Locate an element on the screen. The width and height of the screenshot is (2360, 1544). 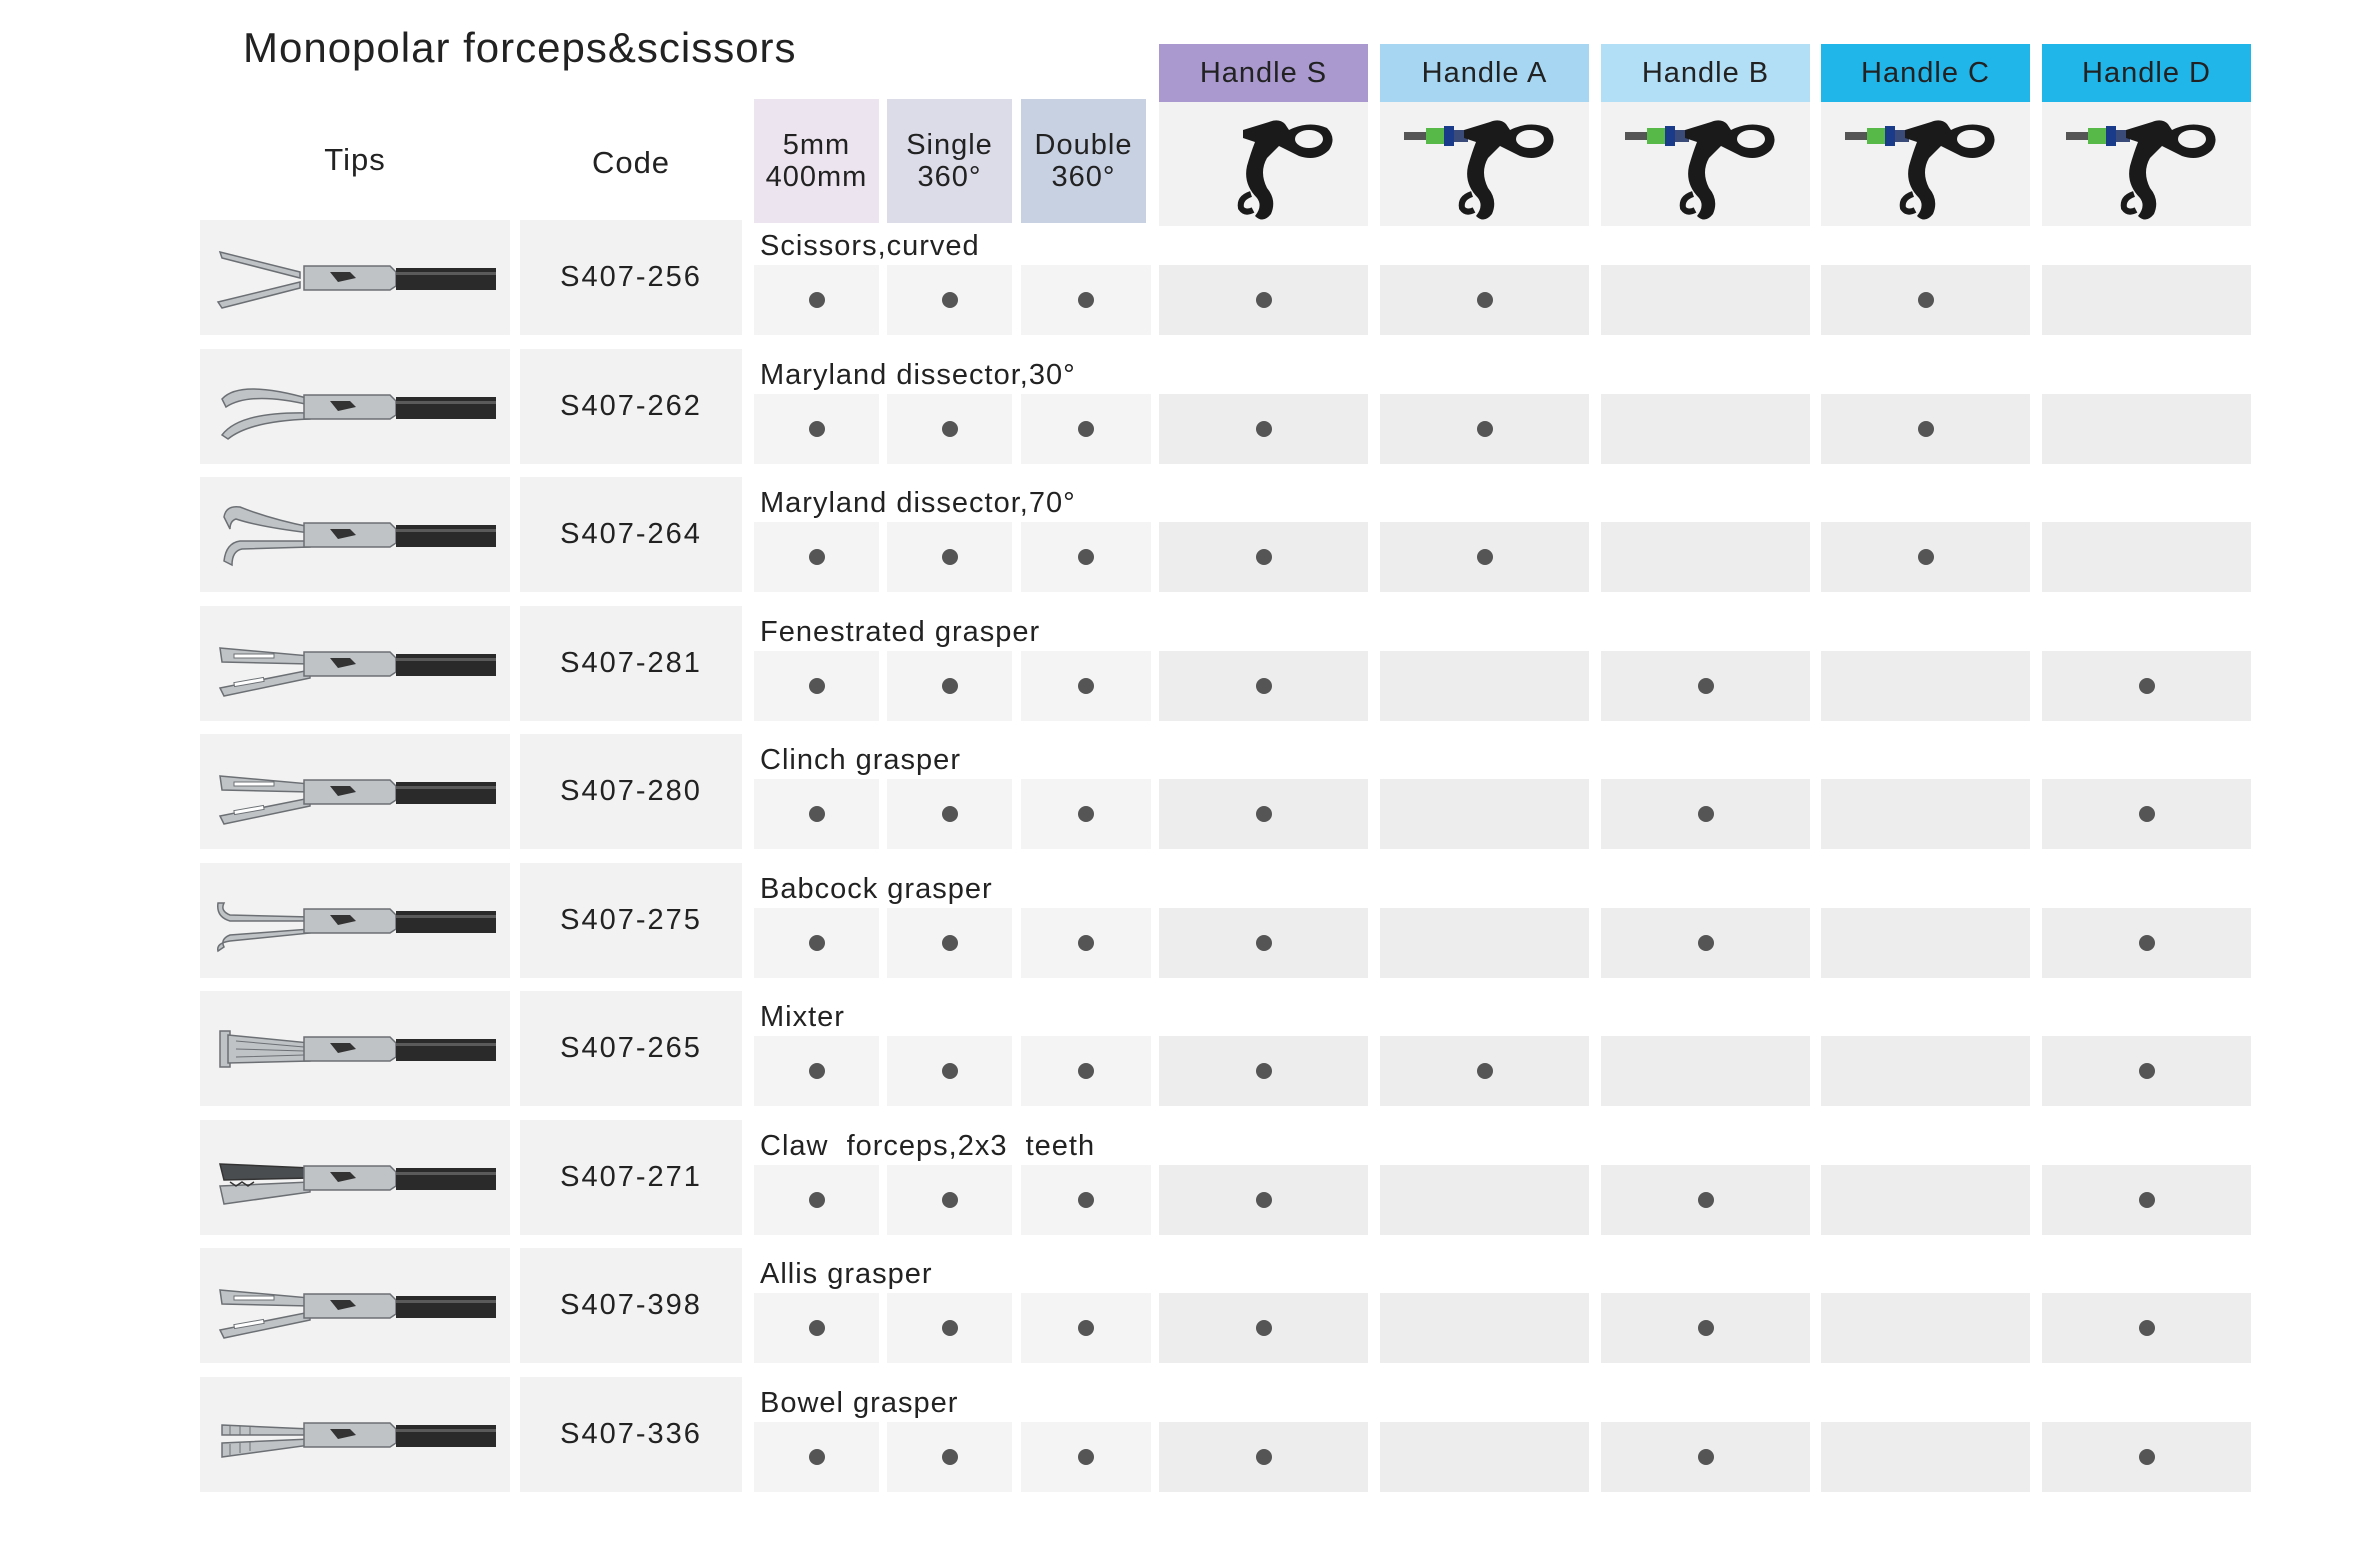
product-name: Scissors,curved is located at coordinates (870, 246).